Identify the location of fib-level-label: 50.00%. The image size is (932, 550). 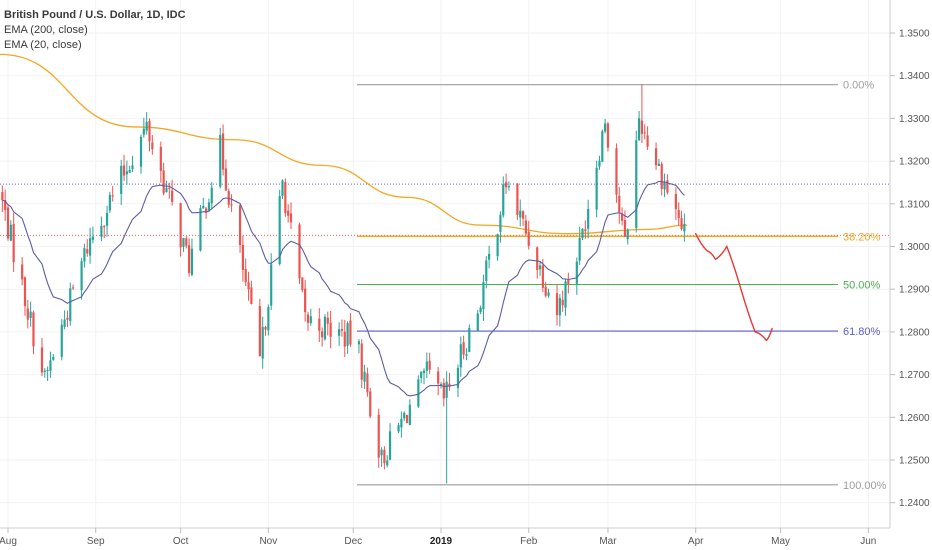
(862, 286).